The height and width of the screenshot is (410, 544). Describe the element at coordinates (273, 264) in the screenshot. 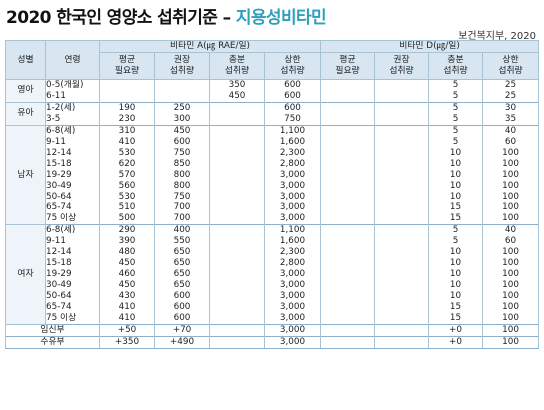

I see `table-row: 15-18 450 650 2,800 10 100` at that location.